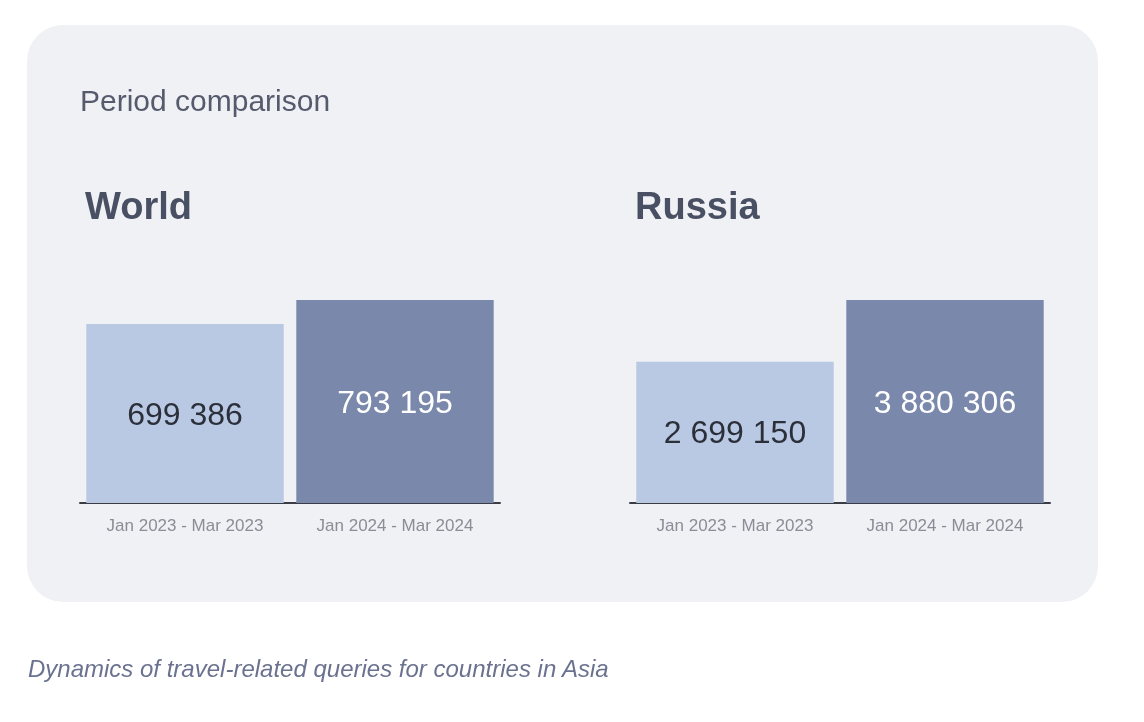 The height and width of the screenshot is (722, 1144). What do you see at coordinates (698, 206) in the screenshot?
I see `chart-title: Russia` at bounding box center [698, 206].